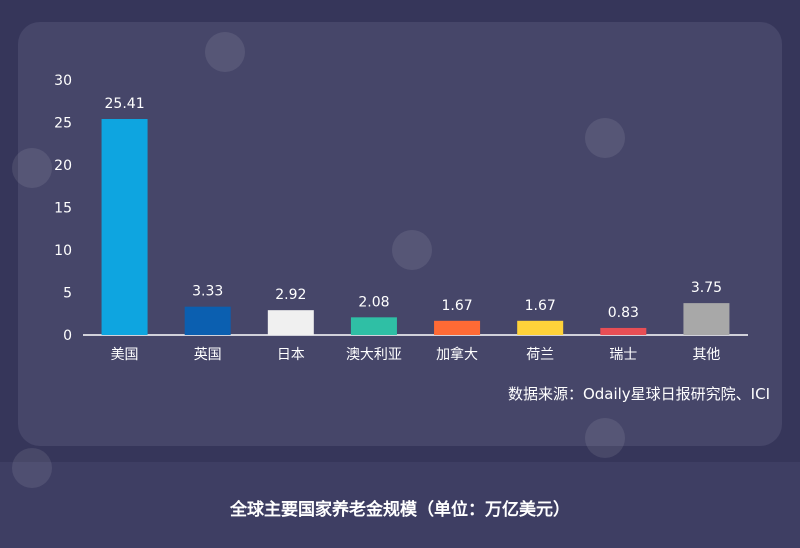 The width and height of the screenshot is (800, 548). What do you see at coordinates (540, 355) in the screenshot?
I see `x-tick-label: 荷兰` at bounding box center [540, 355].